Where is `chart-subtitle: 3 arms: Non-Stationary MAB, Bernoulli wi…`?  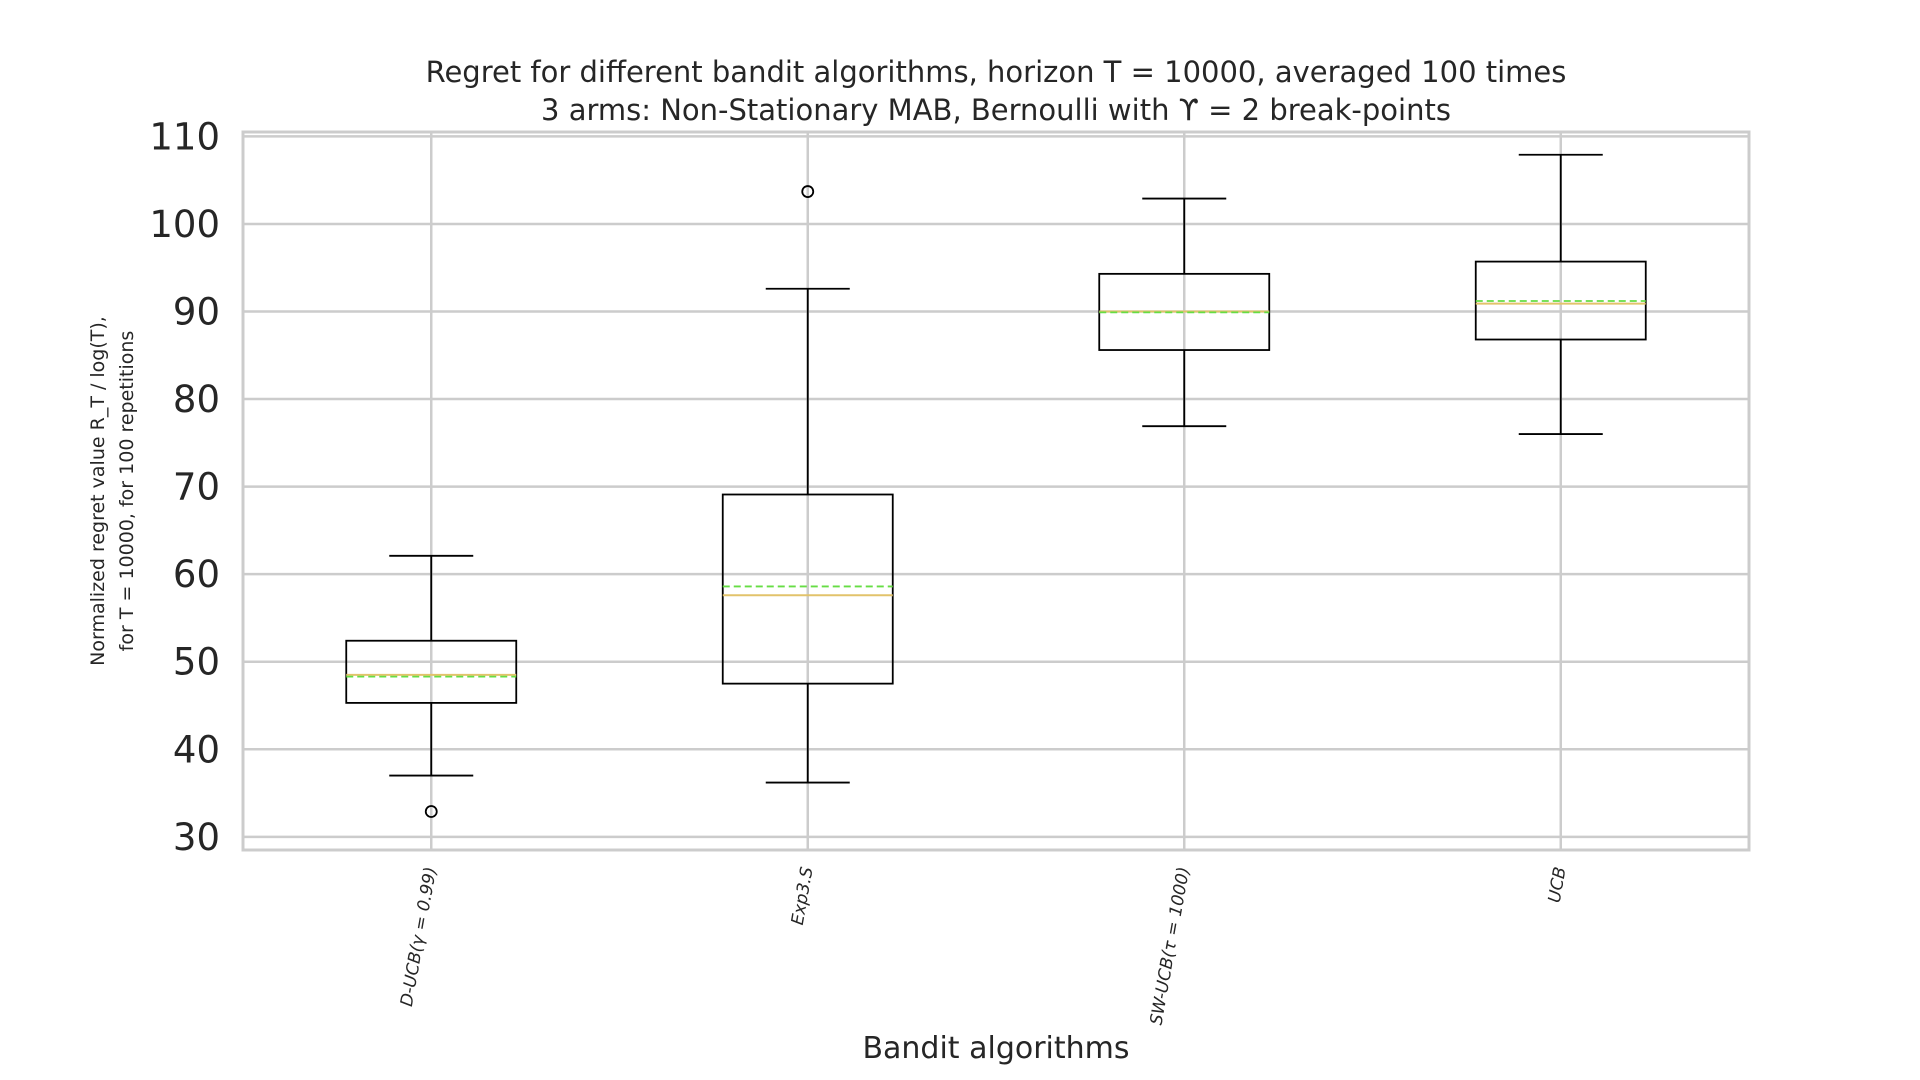
chart-subtitle: 3 arms: Non-Stationary MAB, Bernoulli wi… is located at coordinates (996, 110).